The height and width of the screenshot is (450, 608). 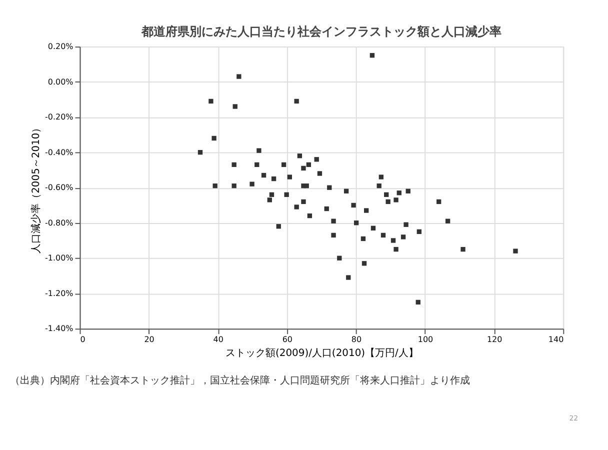 What do you see at coordinates (321, 31) in the screenshot?
I see `chart-title: 都道府県別にみた人口当たり社会インフラストック額と人口減少率` at bounding box center [321, 31].